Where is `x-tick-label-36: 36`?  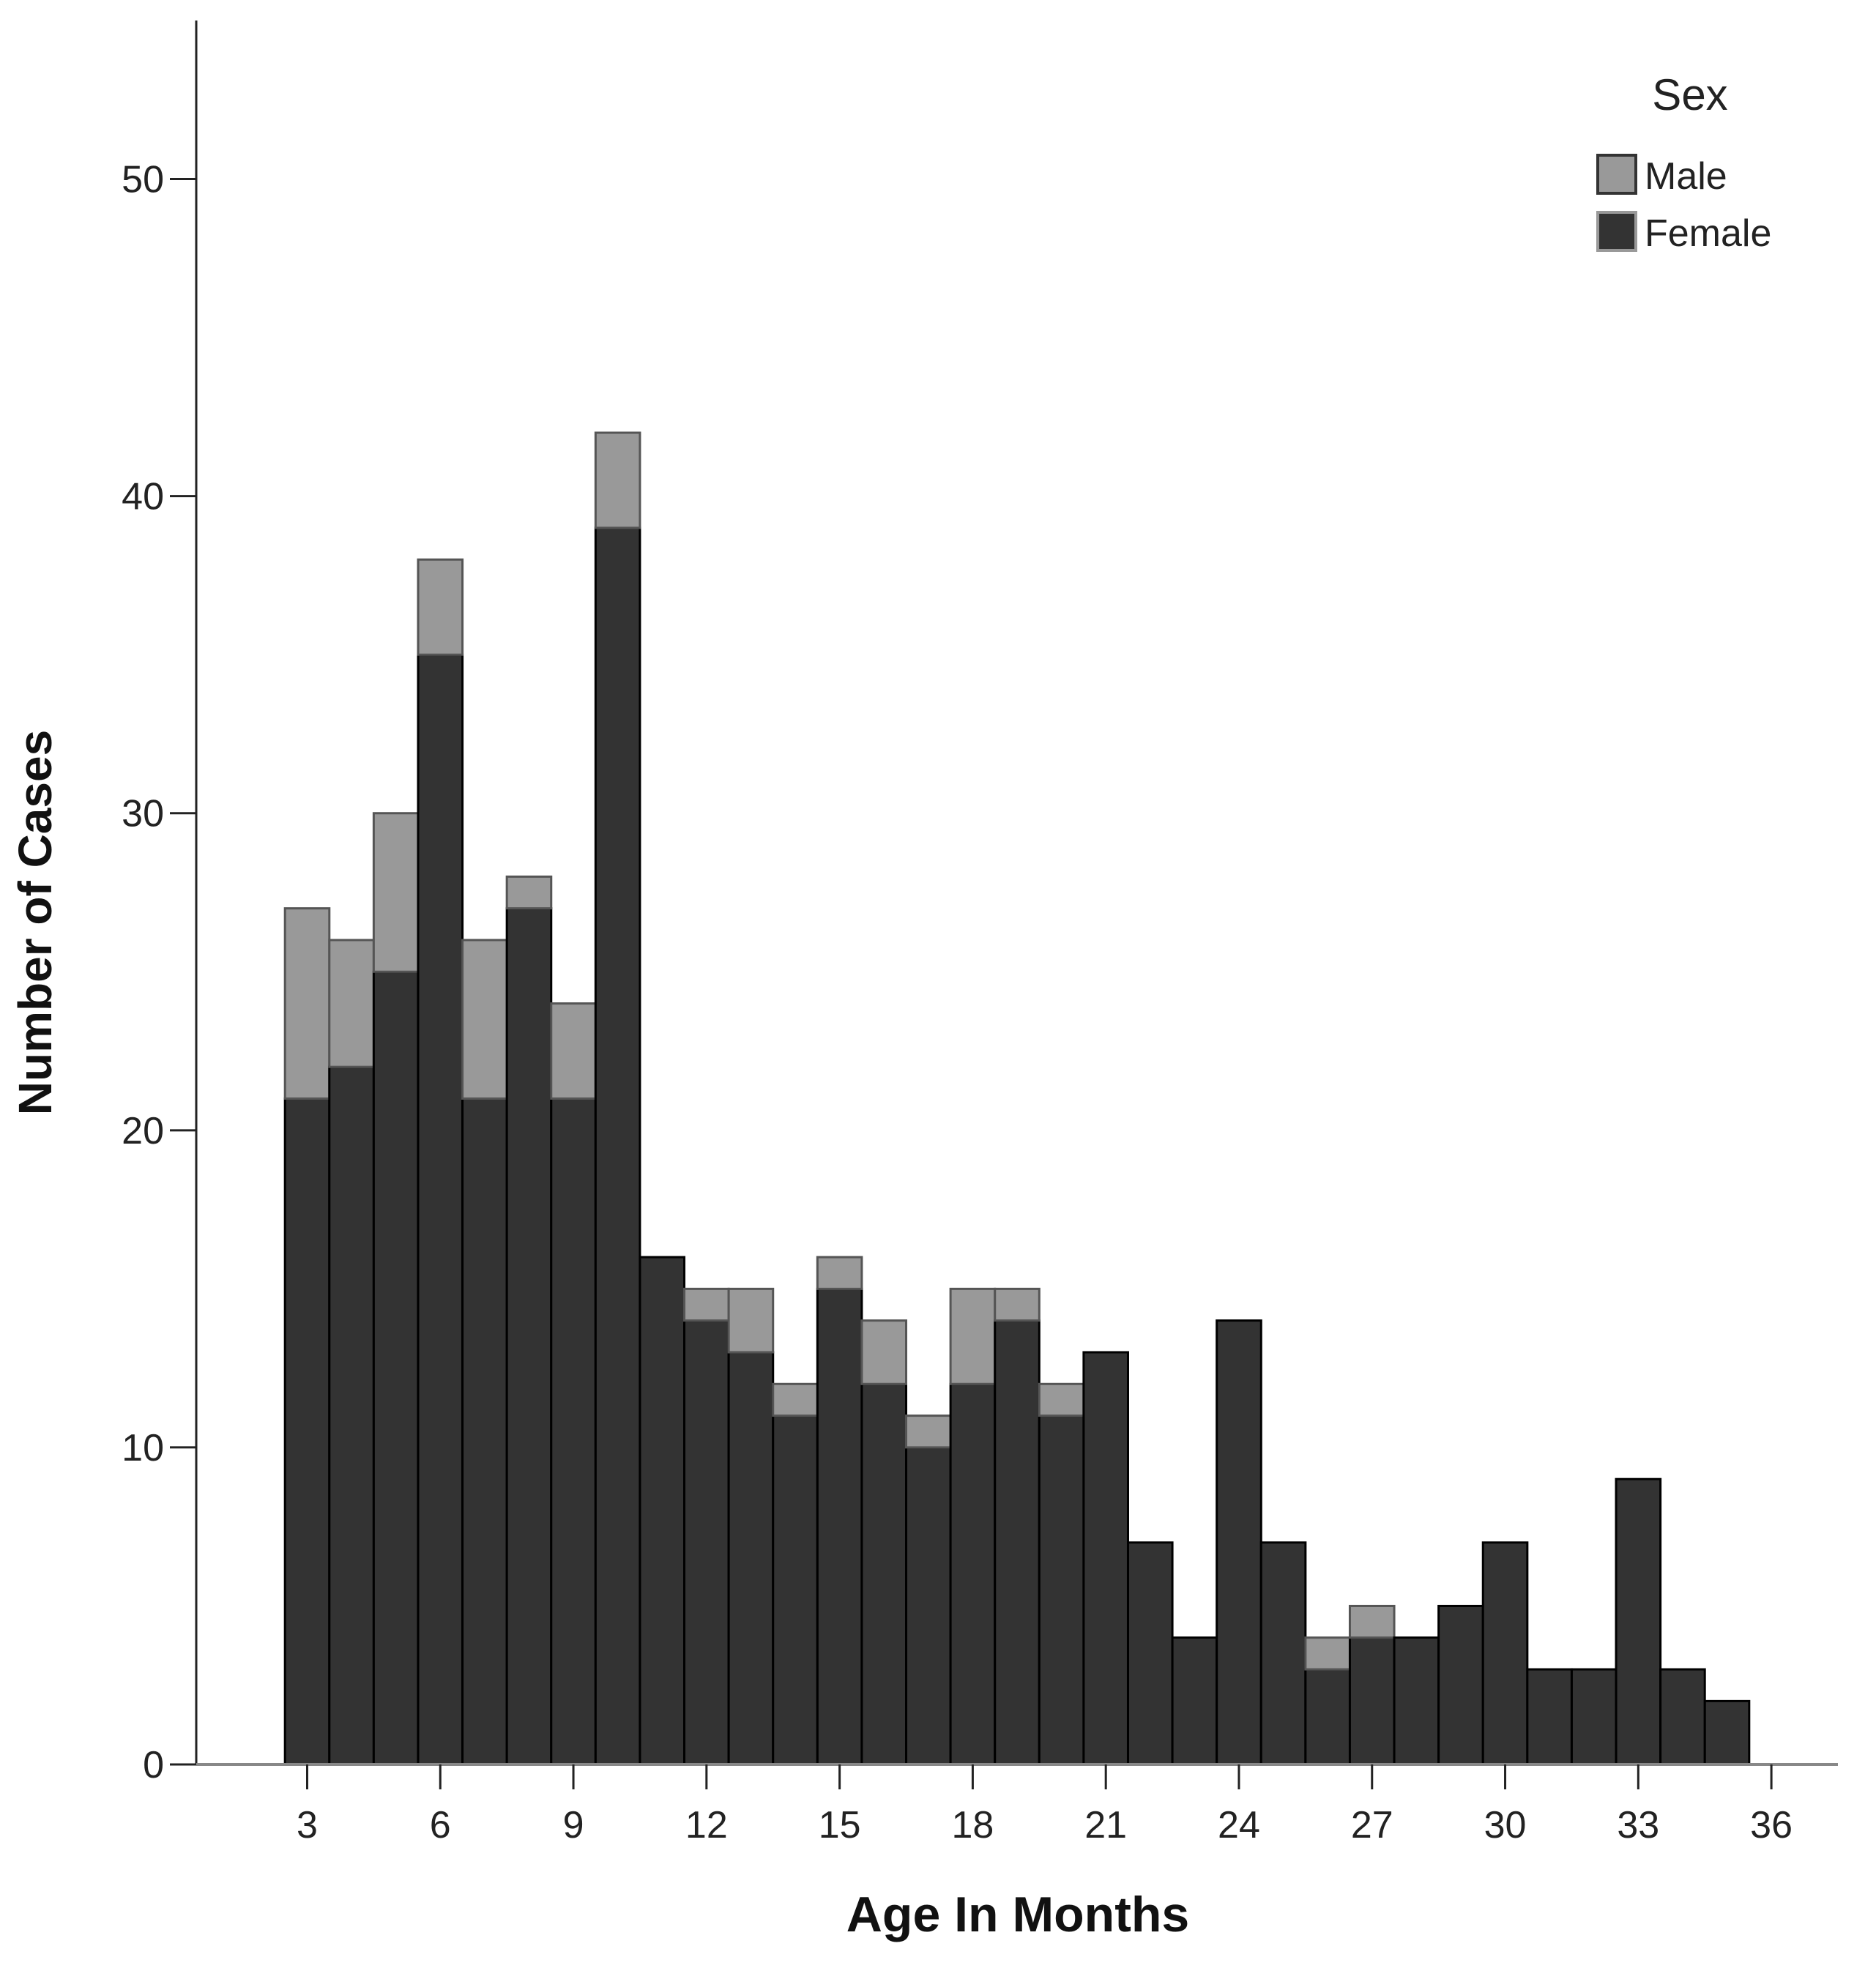
x-tick-label-36: 36 is located at coordinates (1772, 1825).